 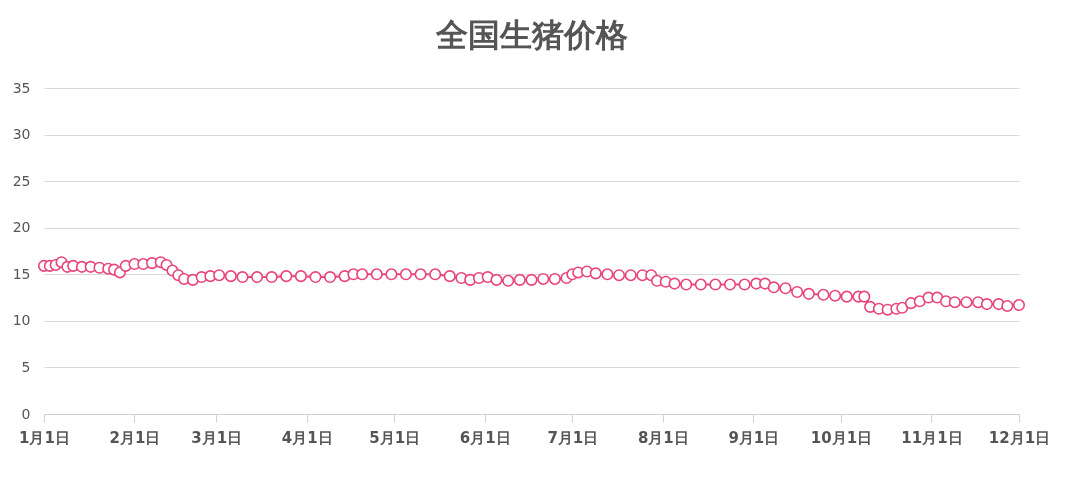 What do you see at coordinates (21, 320) in the screenshot?
I see `y-tick-label: 10` at bounding box center [21, 320].